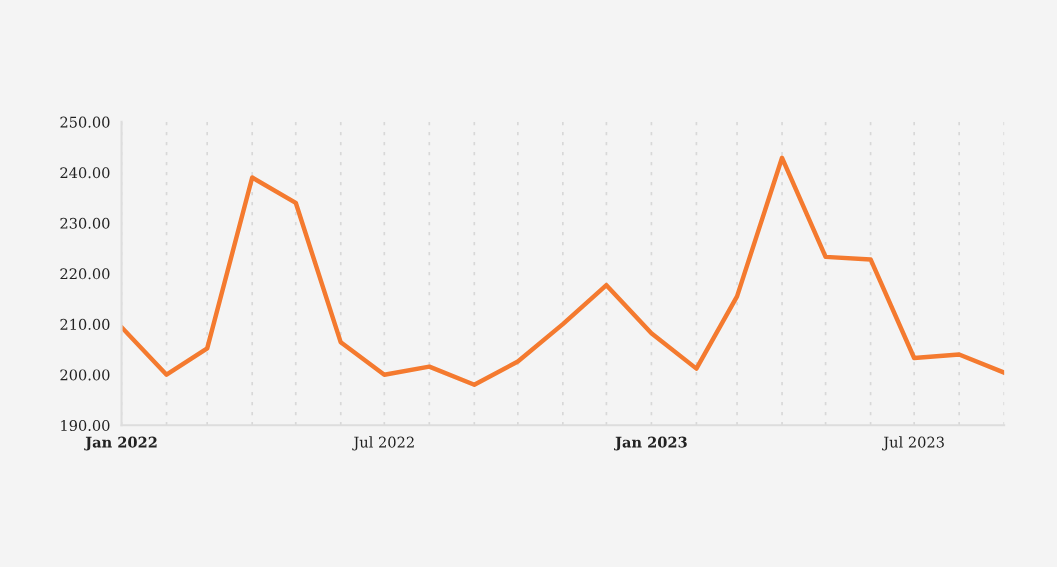 The width and height of the screenshot is (1057, 567). Describe the element at coordinates (85, 223) in the screenshot. I see `y-tick-label: 230.00` at that location.